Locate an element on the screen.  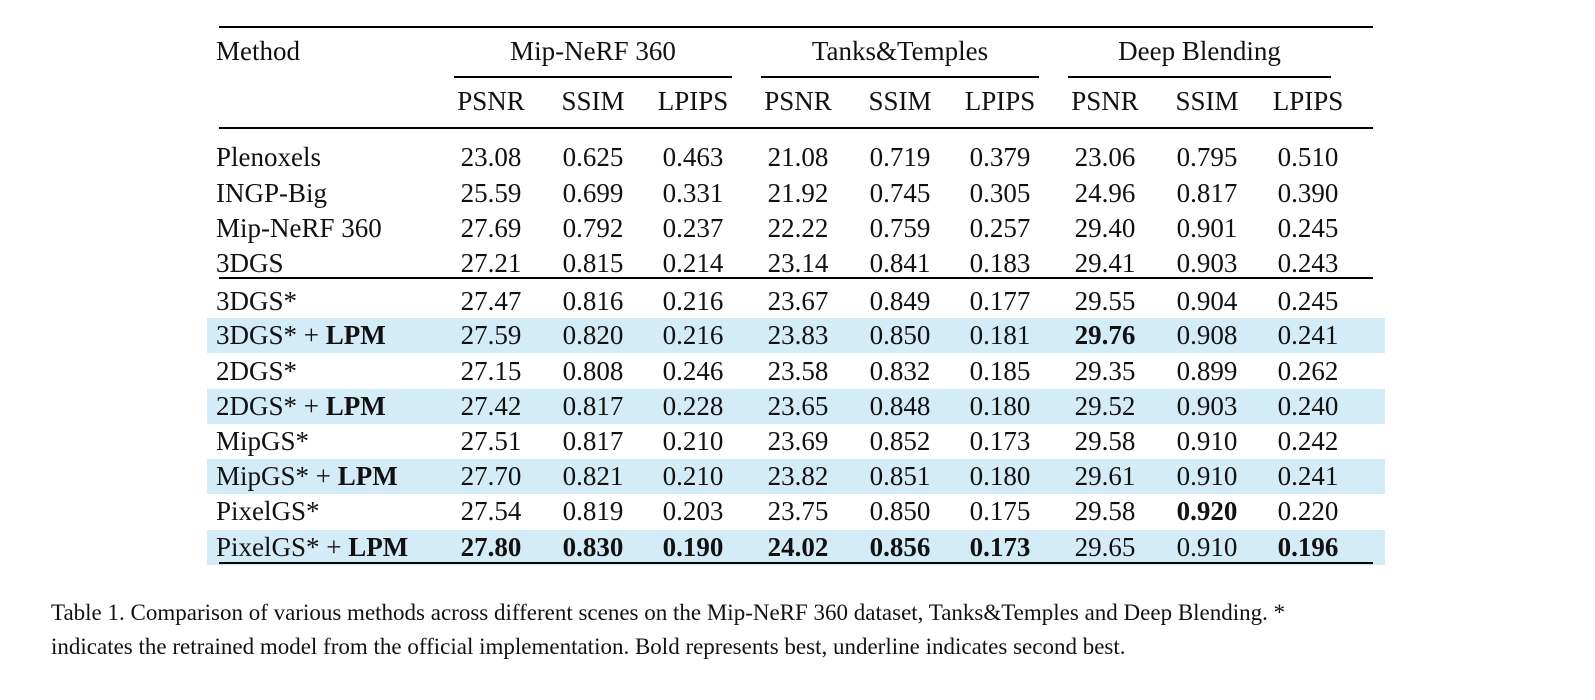
group-underline-deep-blending is located at coordinates (1199, 77).